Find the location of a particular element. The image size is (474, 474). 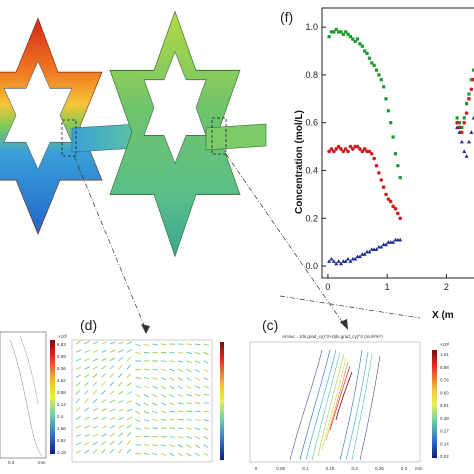

panel-label-f: (f) is located at coordinates (286, 17).